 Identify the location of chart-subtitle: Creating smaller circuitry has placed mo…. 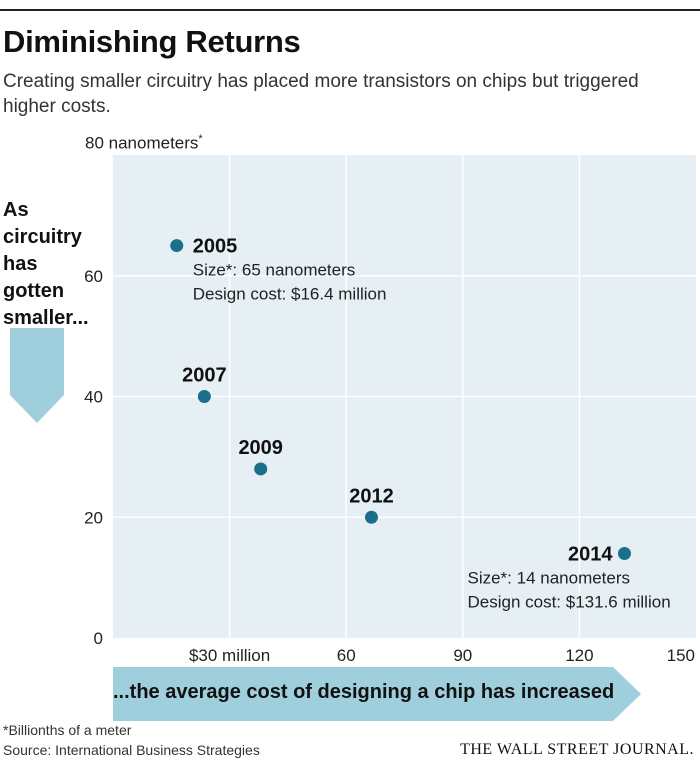
(321, 94).